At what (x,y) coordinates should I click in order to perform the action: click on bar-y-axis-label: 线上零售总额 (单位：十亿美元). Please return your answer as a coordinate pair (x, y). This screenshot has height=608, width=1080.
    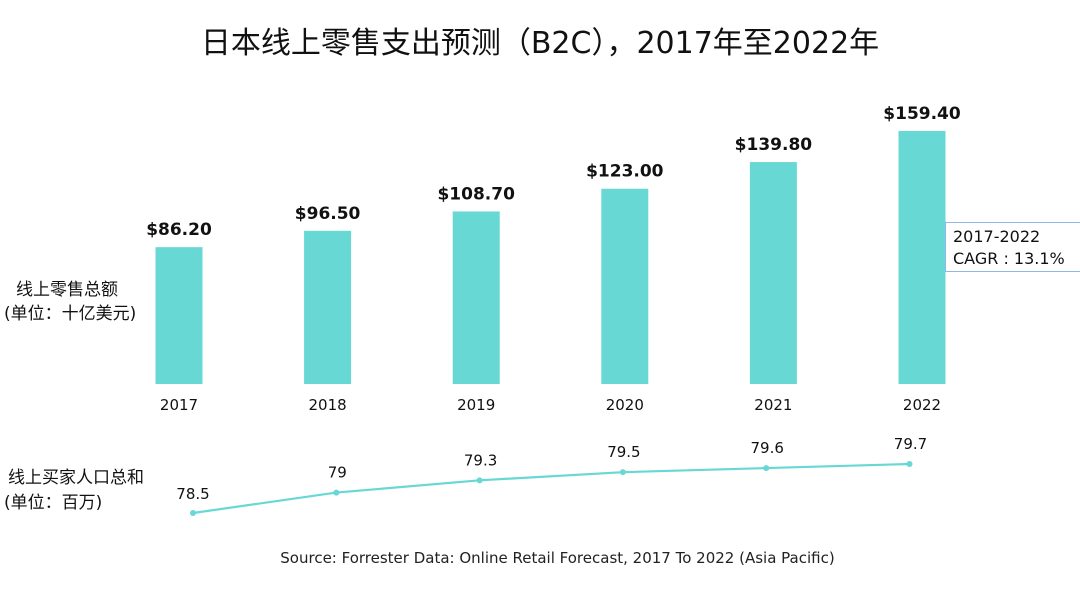
    Looking at the image, I should click on (84, 302).